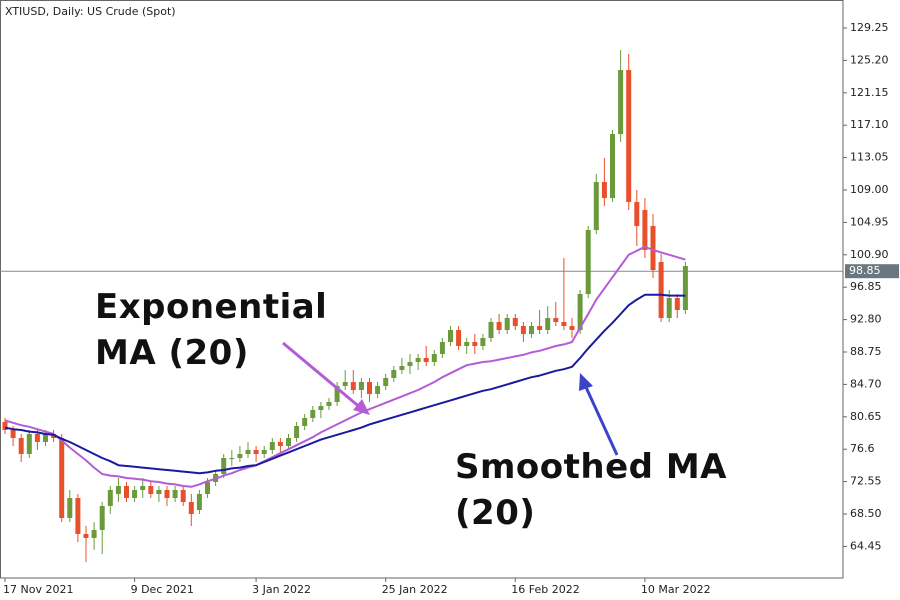 This screenshot has width=900, height=600. Describe the element at coordinates (869, 124) in the screenshot. I see `y-tick-label: 117.10` at that location.